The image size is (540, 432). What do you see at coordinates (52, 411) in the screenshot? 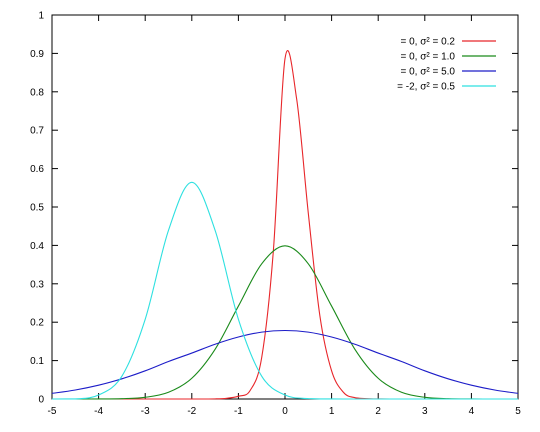
I see `x-tick-label: -5` at bounding box center [52, 411].